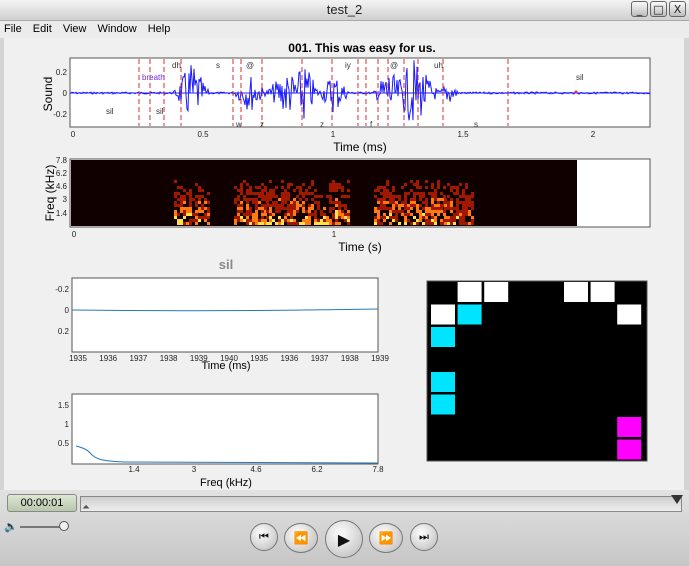 This screenshot has width=689, height=566. Describe the element at coordinates (86, 507) in the screenshot. I see `playhead-icon: ⏶` at that location.